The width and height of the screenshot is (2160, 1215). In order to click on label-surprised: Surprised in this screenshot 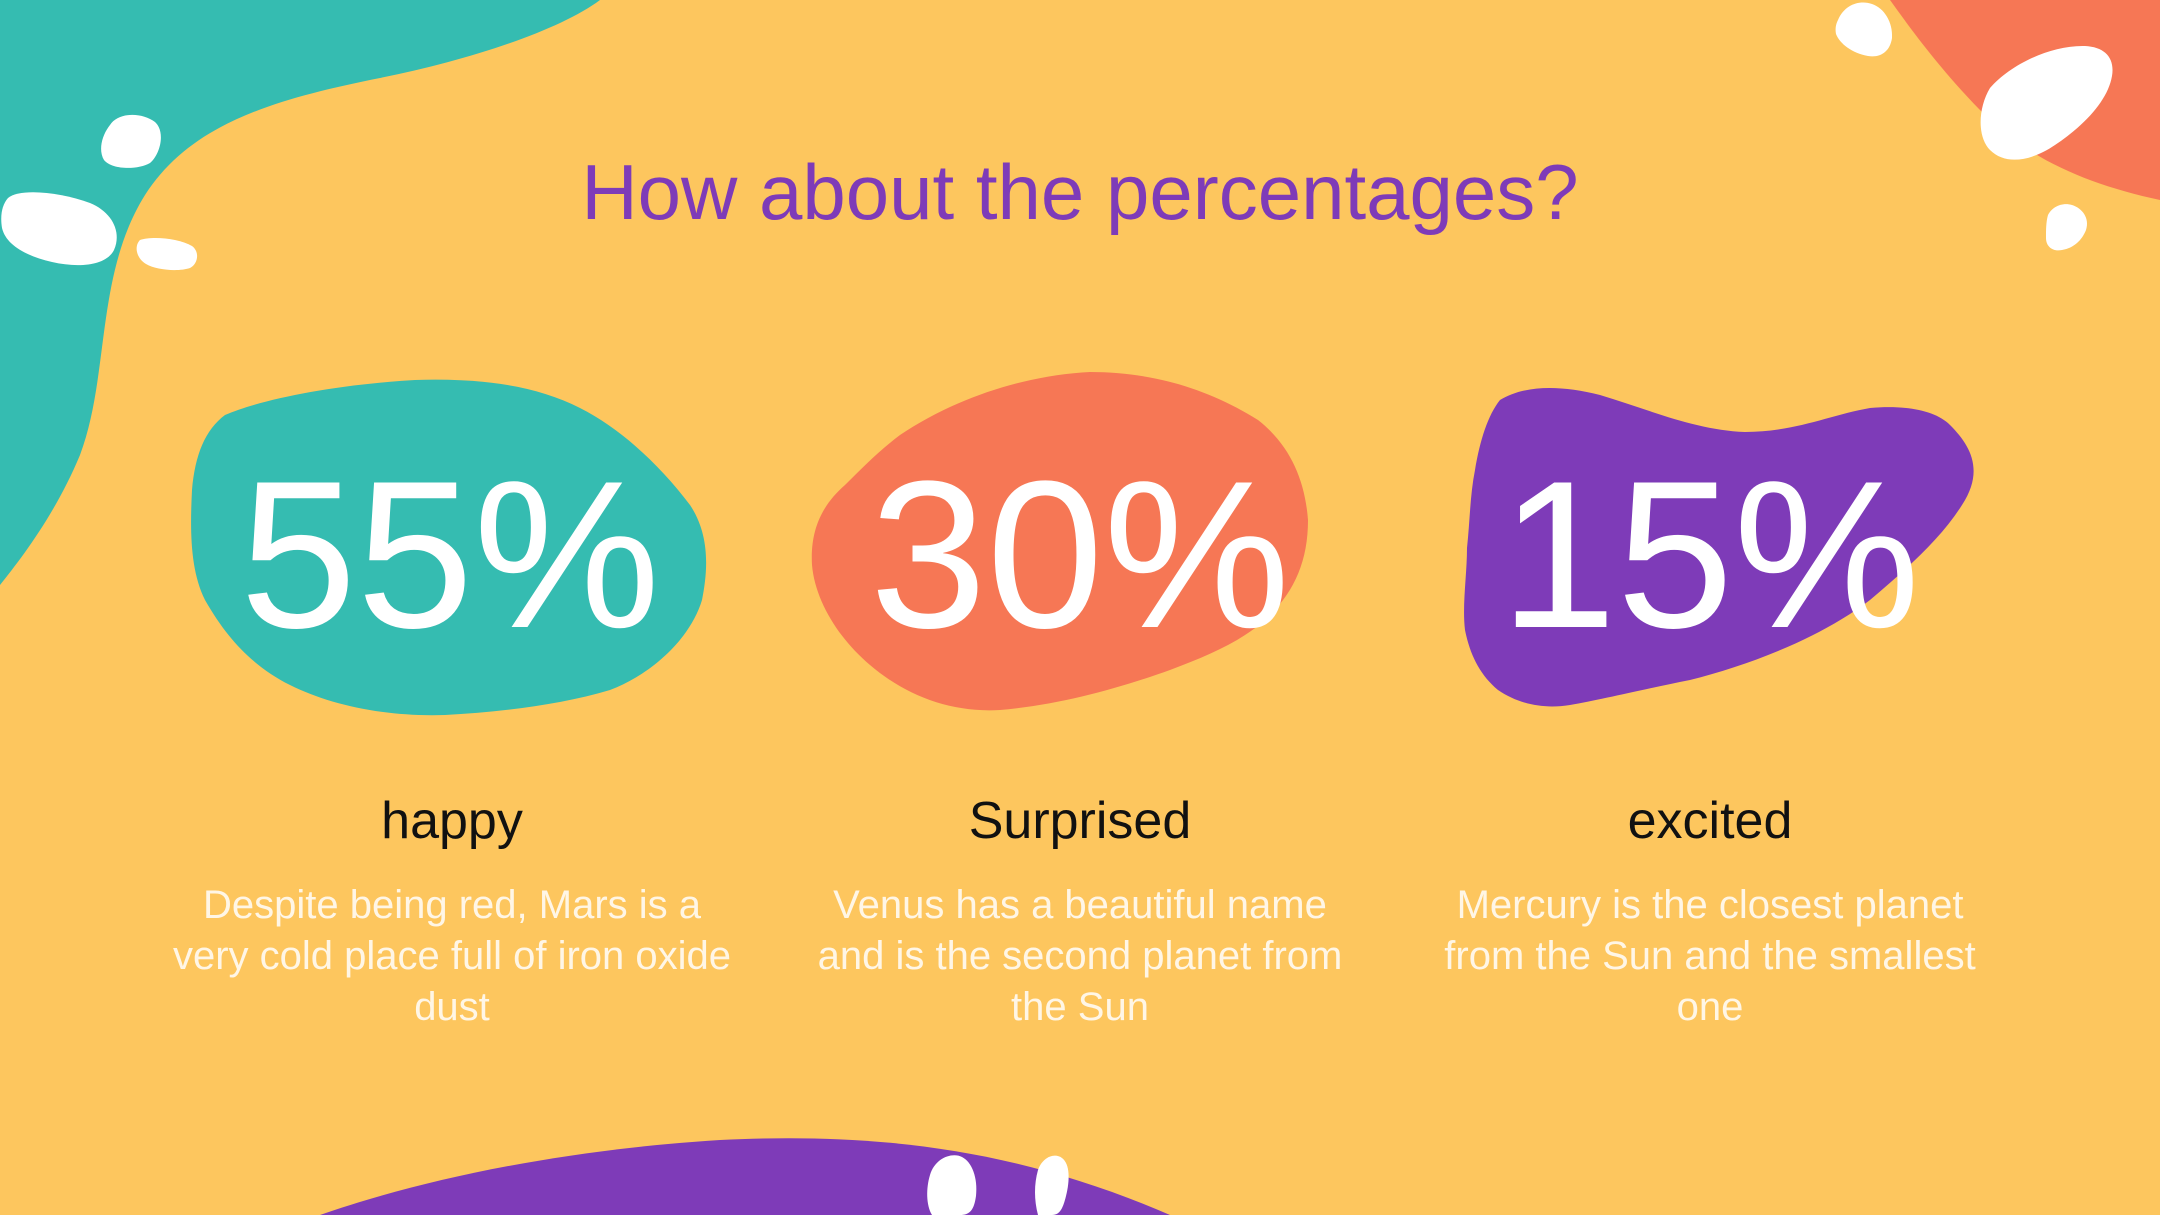, I will do `click(1080, 821)`.